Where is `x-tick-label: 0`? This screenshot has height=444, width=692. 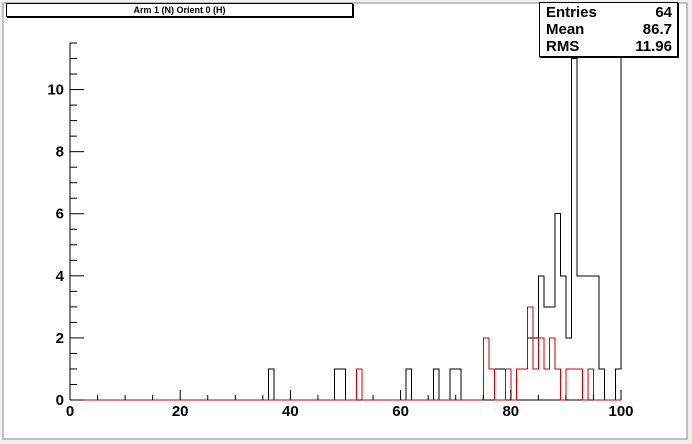 x-tick-label: 0 is located at coordinates (70, 411).